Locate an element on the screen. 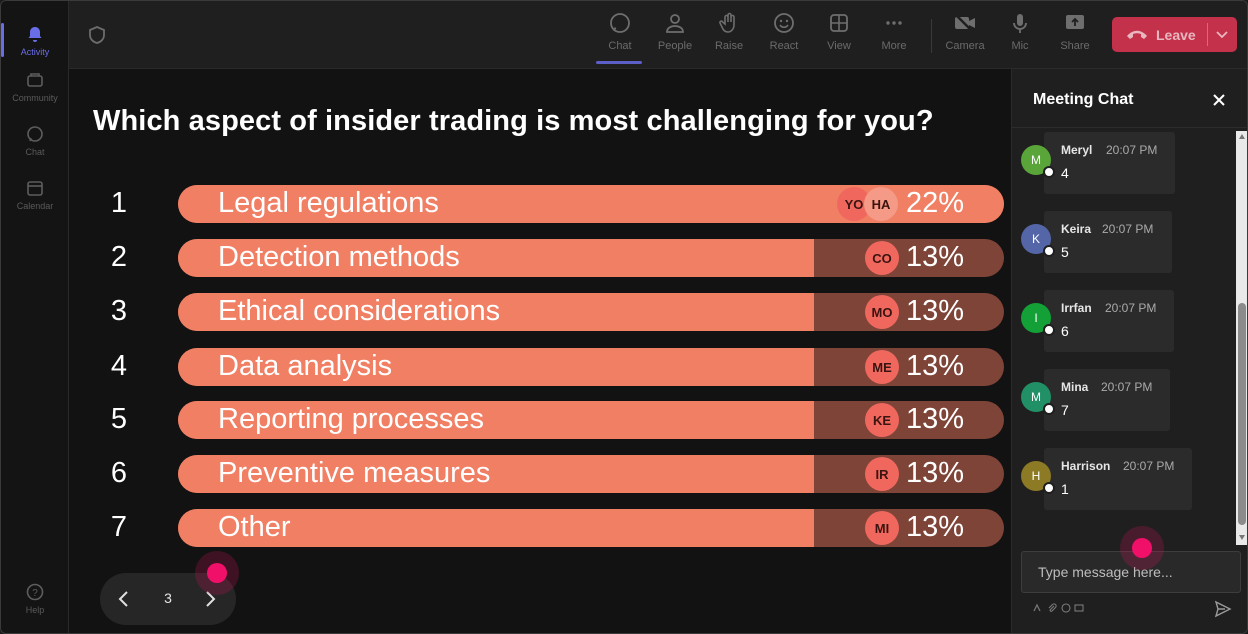 Image resolution: width=1248 pixels, height=634 pixels. poll-option-row: 3 Ethical considerations MO 13% is located at coordinates (540, 312).